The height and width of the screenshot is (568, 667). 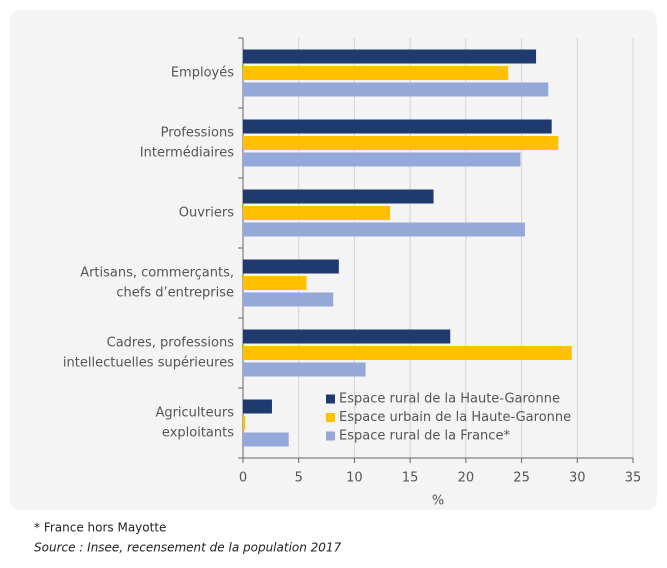 What do you see at coordinates (243, 478) in the screenshot?
I see `x-tick-label: 0` at bounding box center [243, 478].